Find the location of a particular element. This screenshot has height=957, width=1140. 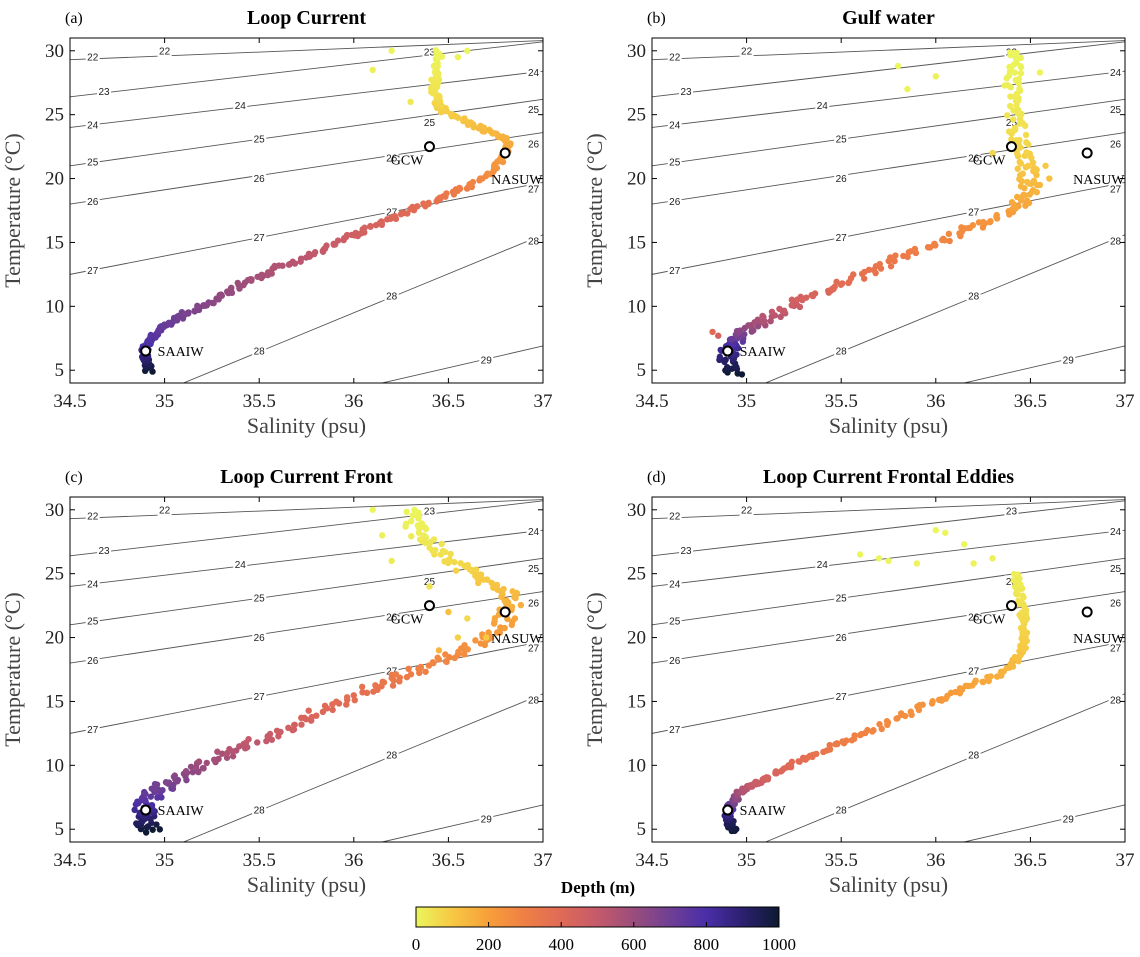

y-tick-label: 25 is located at coordinates (636, 115).